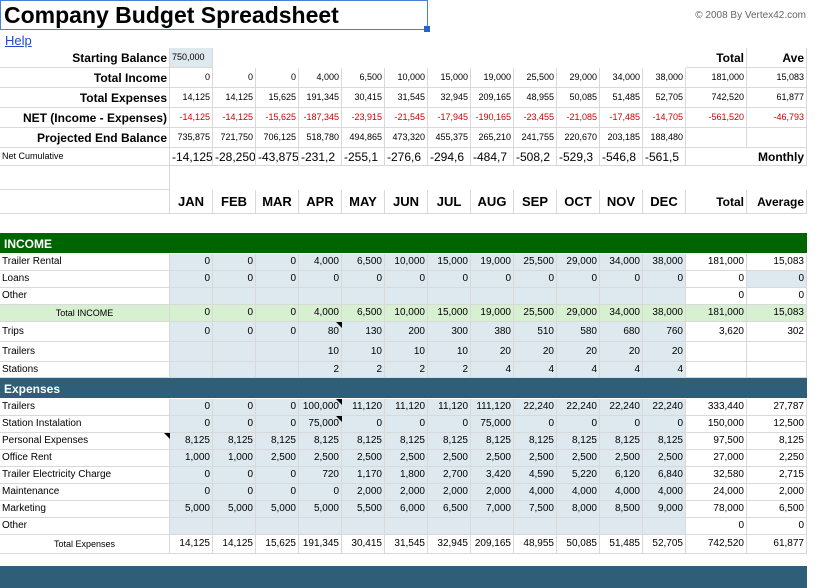 Image resolution: width=820 pixels, height=588 pixels. I want to click on summary-value: -21,545, so click(406, 118).